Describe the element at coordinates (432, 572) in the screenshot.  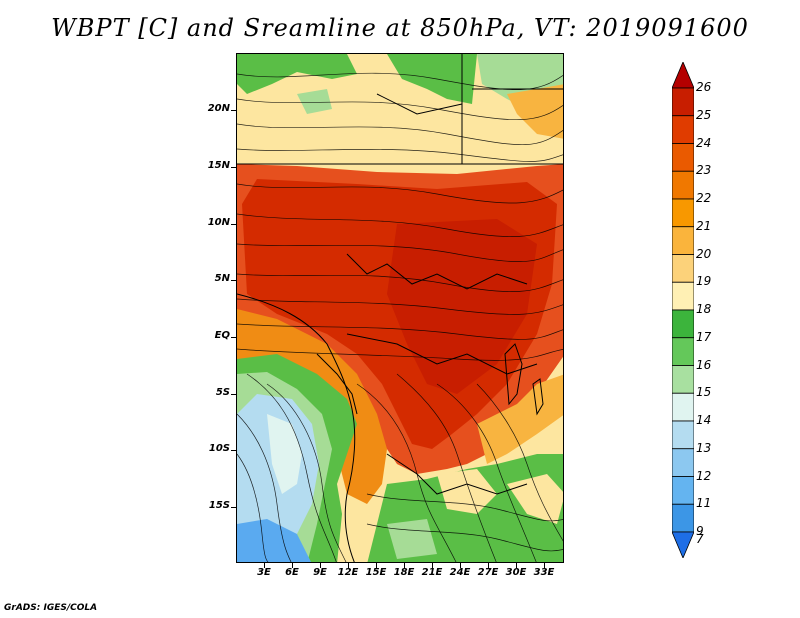
I see `lon-label-21e: 21E` at that location.